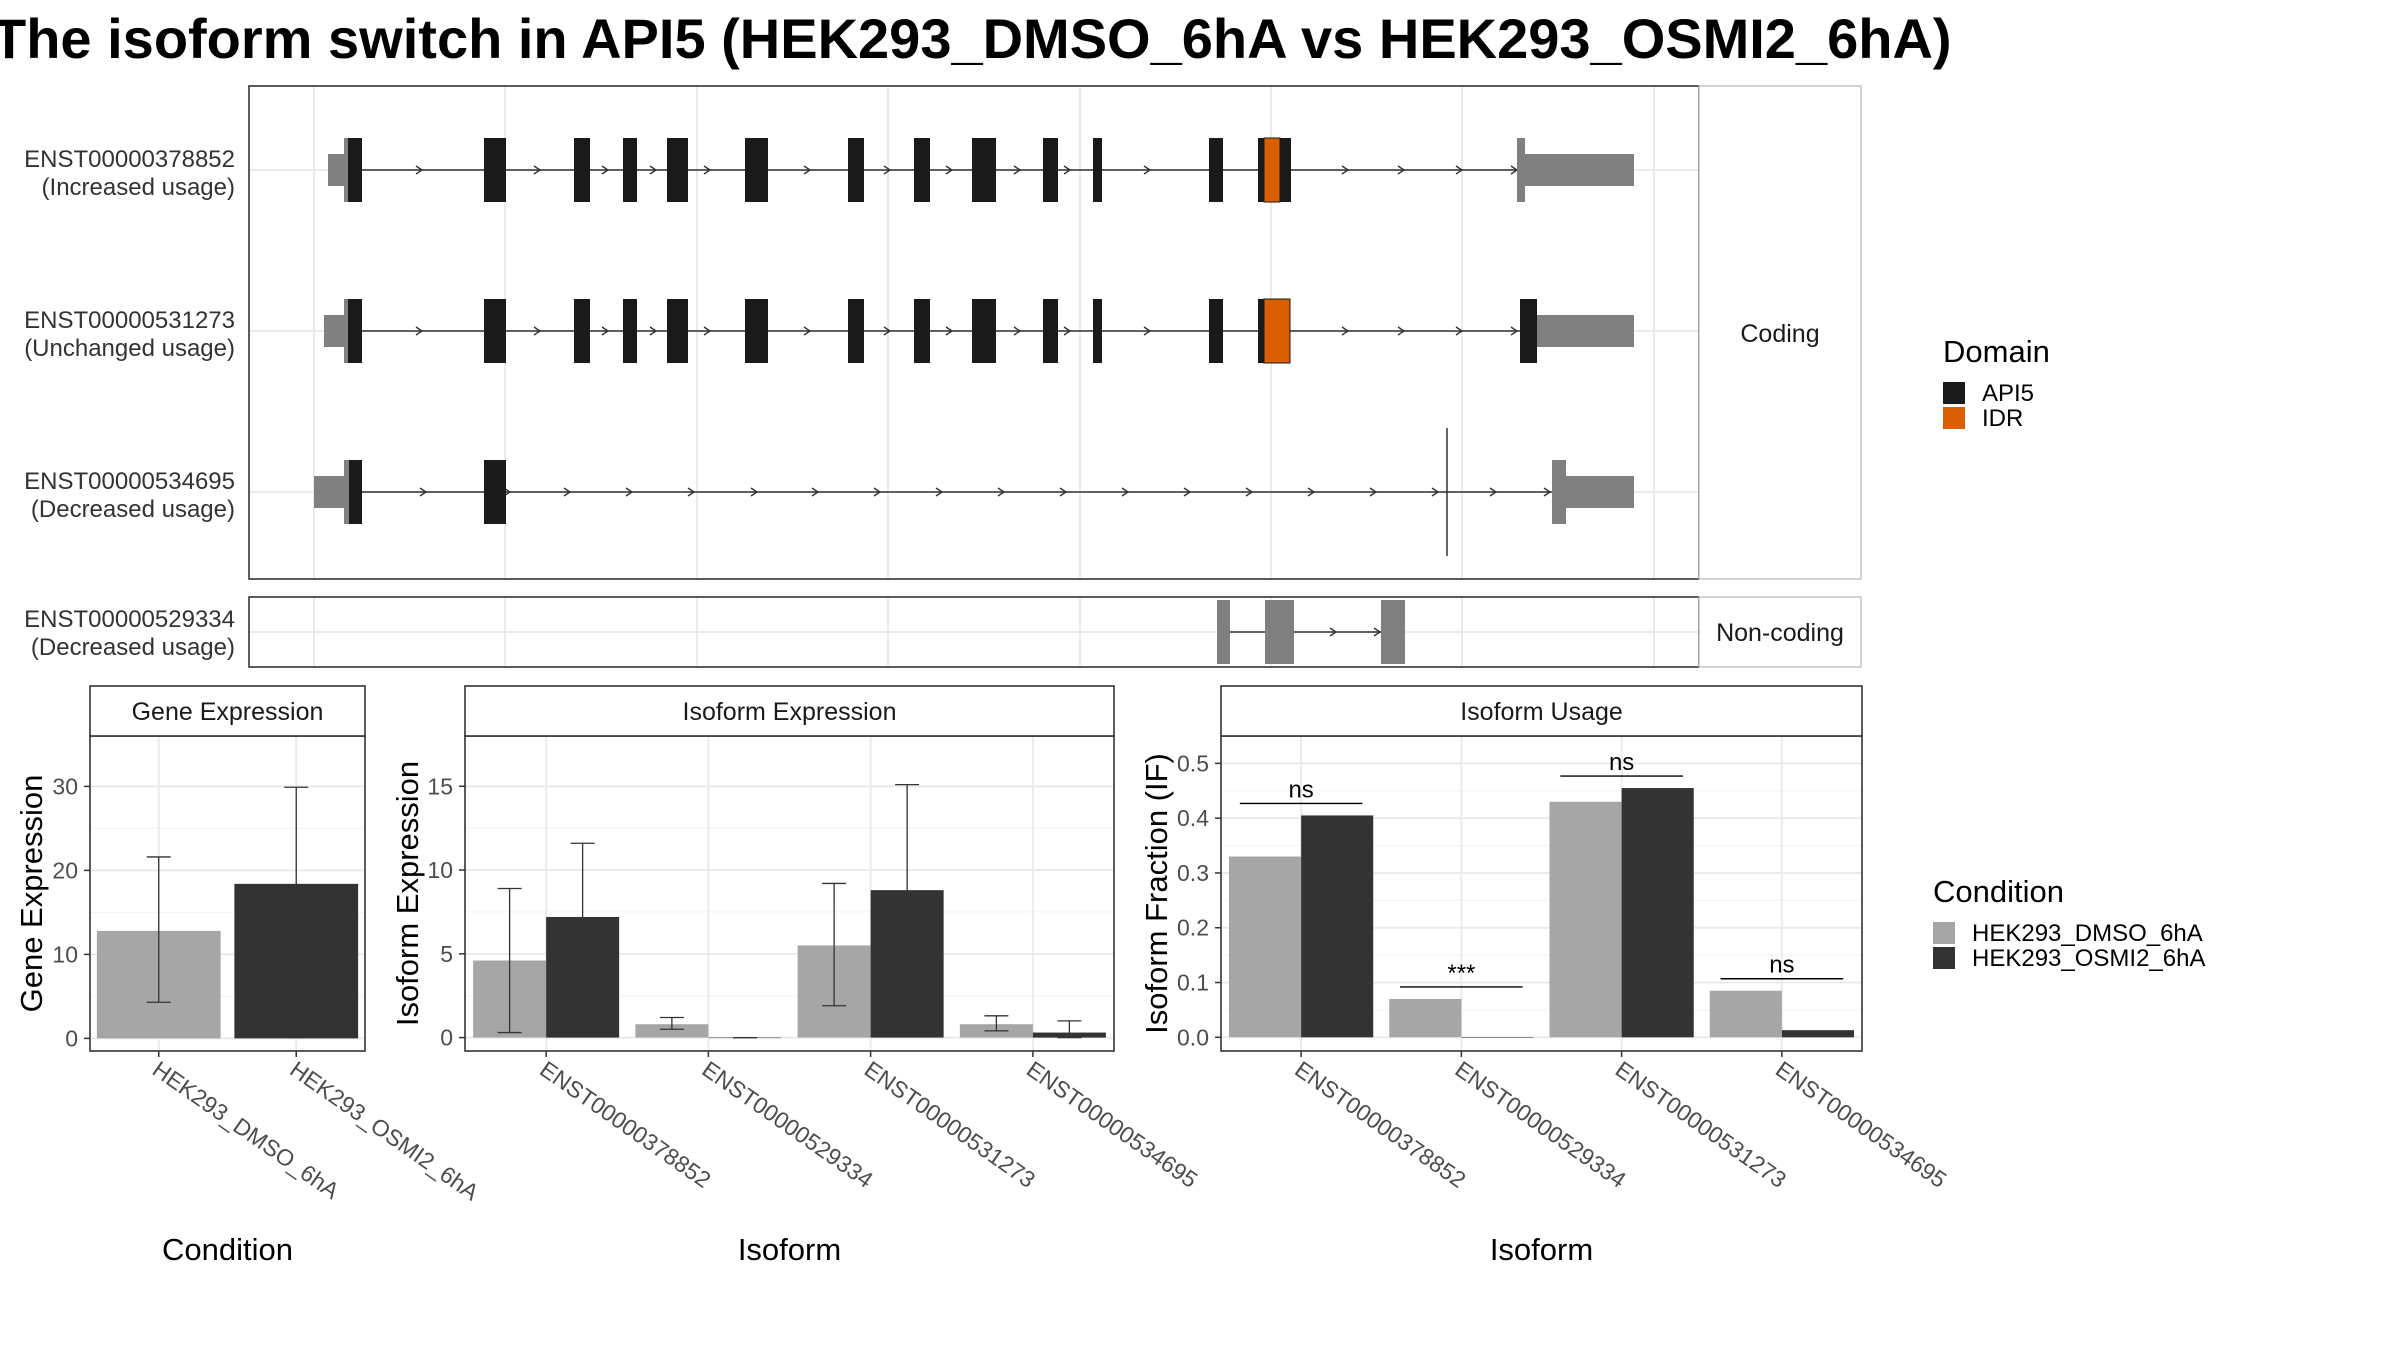 The height and width of the screenshot is (1350, 2400). What do you see at coordinates (1193, 928) in the screenshot?
I see `y-tick-label: 0.2` at bounding box center [1193, 928].